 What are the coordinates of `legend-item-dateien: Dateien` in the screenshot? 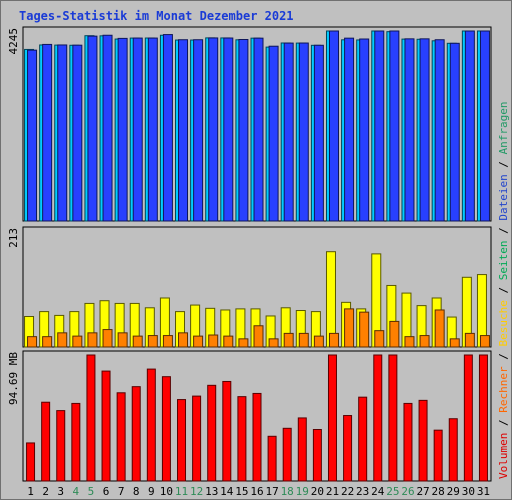 It's located at (503, 197).